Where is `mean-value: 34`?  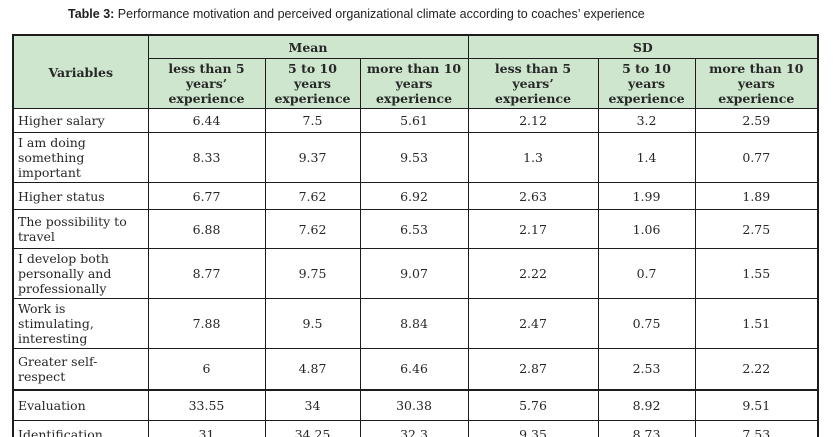
mean-value: 34 is located at coordinates (312, 404).